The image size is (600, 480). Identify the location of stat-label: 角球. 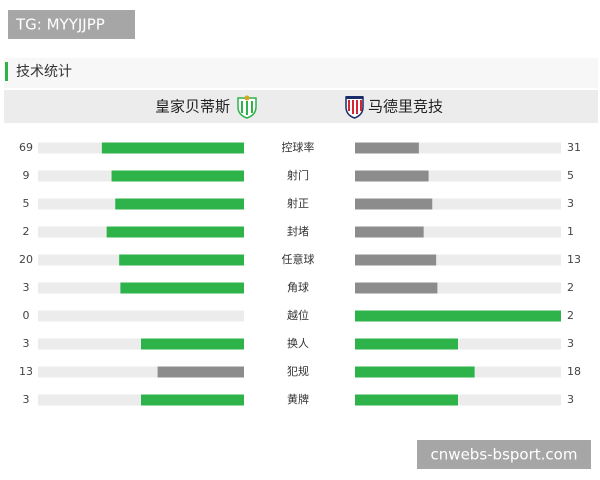
(298, 287).